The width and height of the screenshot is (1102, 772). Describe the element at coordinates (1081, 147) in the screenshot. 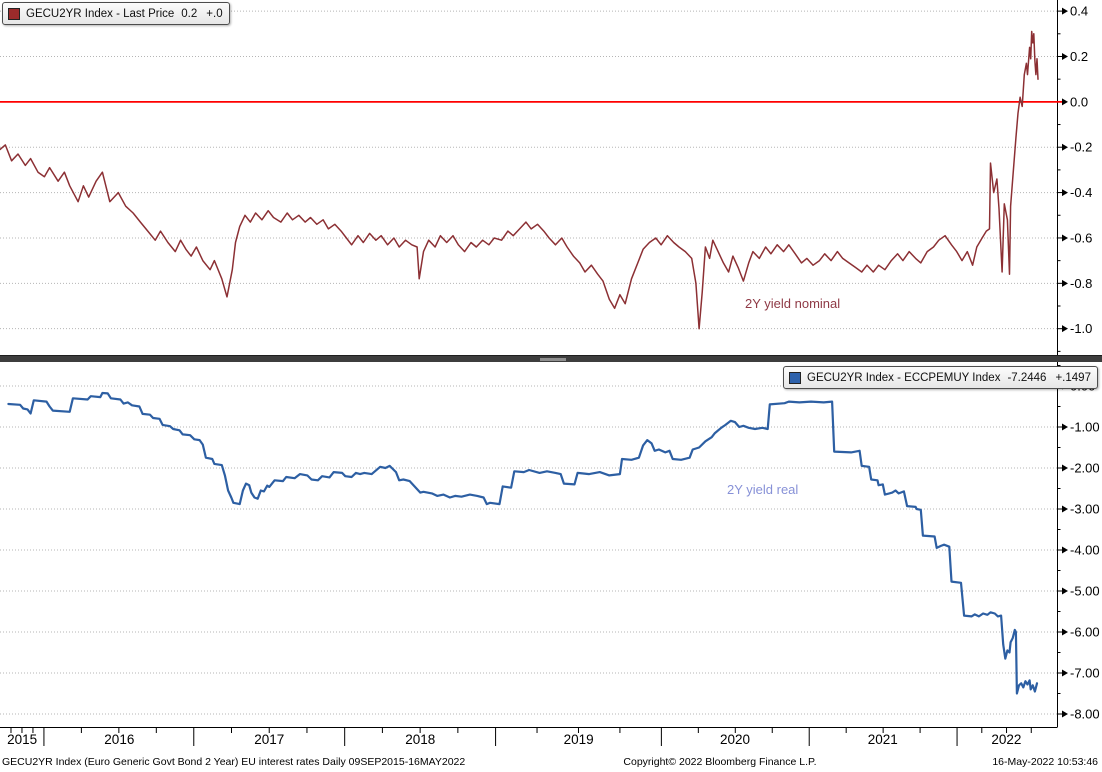

I see `y-axis-tick-label: -0.2` at that location.